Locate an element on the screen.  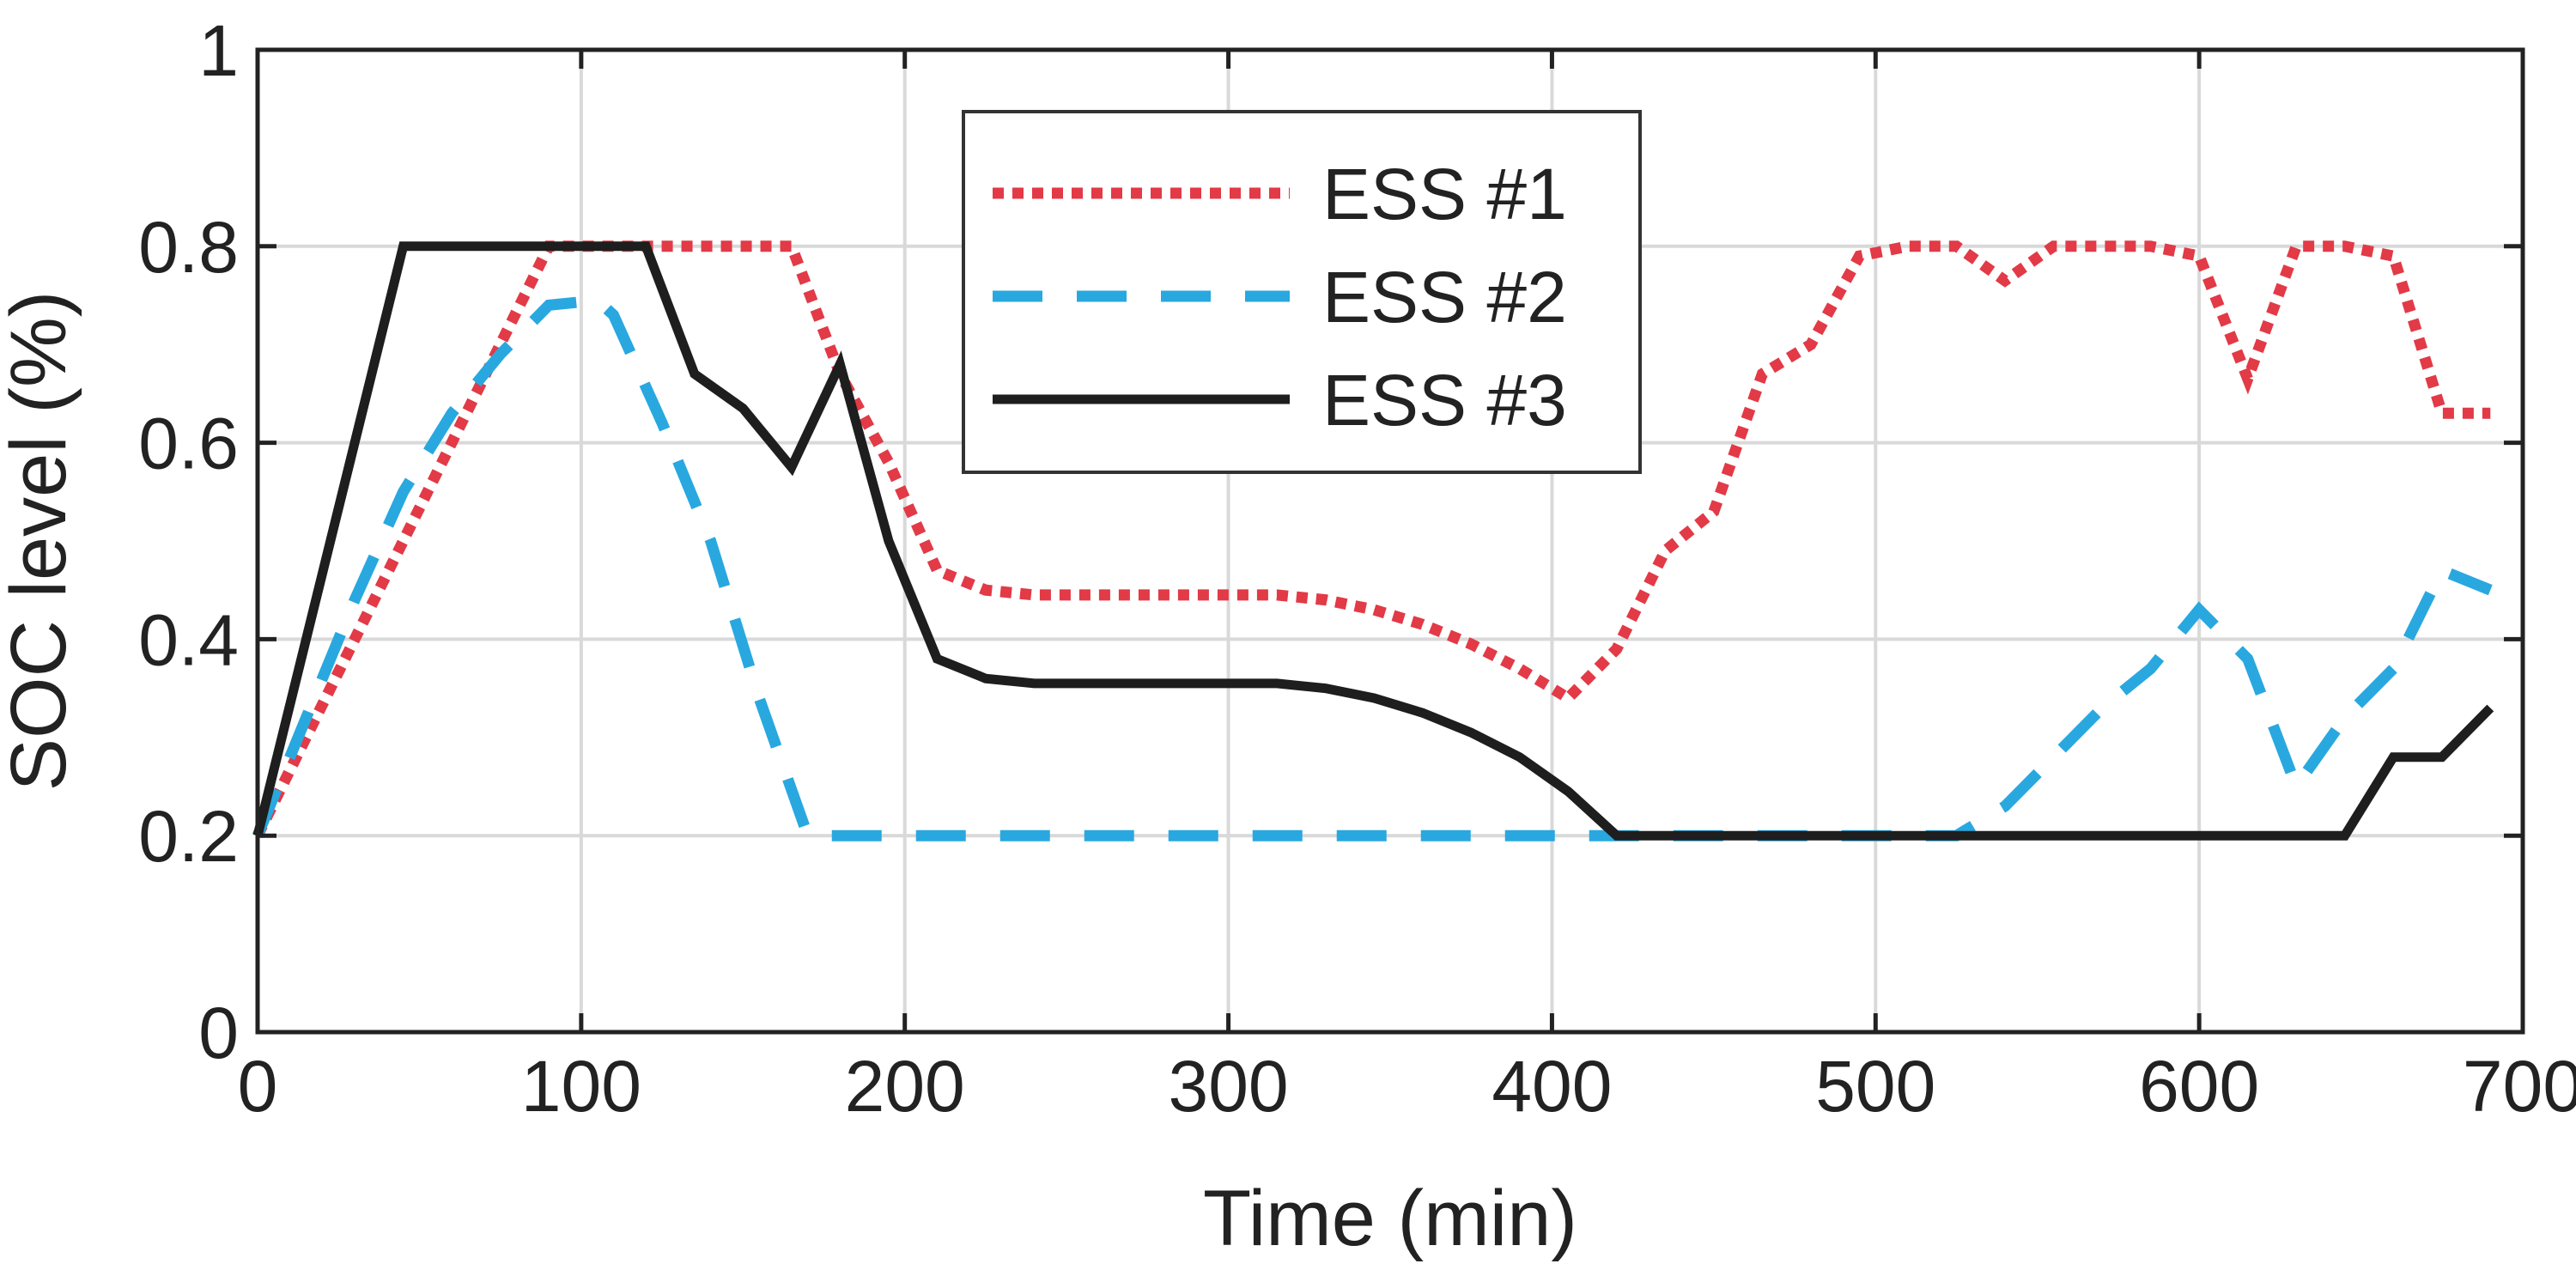
x-tick-label: 600 is located at coordinates (2199, 1086).